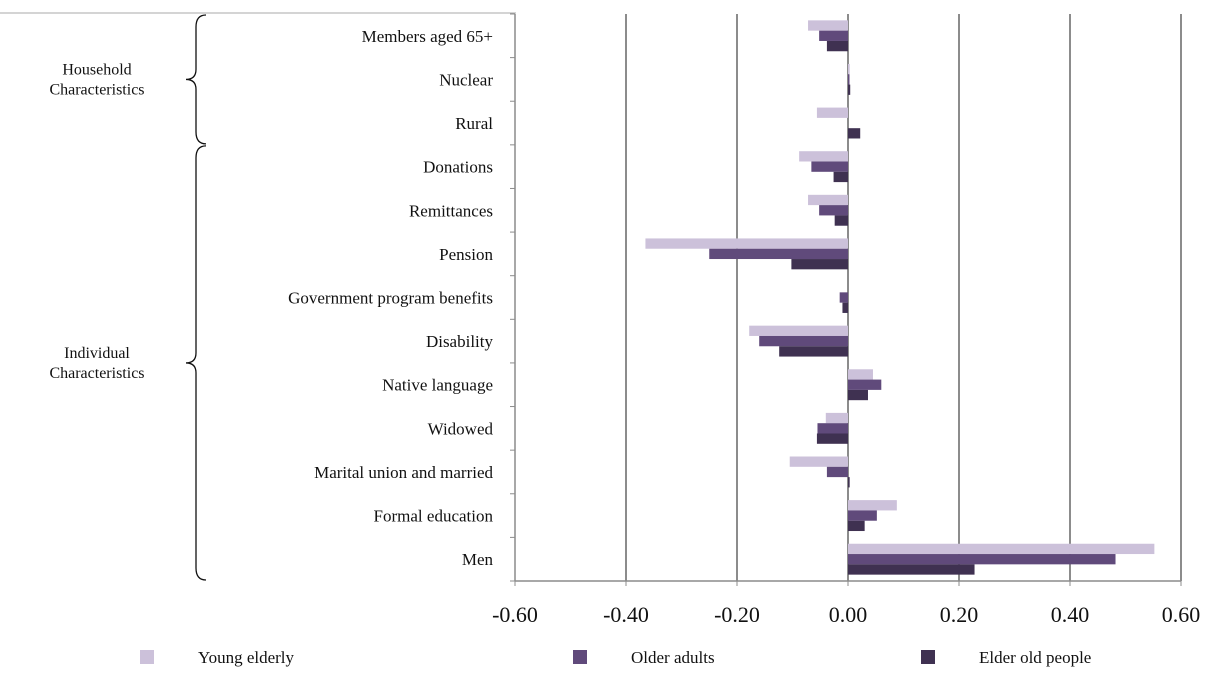 Image resolution: width=1205 pixels, height=673 pixels. What do you see at coordinates (626, 614) in the screenshot?
I see `x-tick-label: -0.40` at bounding box center [626, 614].